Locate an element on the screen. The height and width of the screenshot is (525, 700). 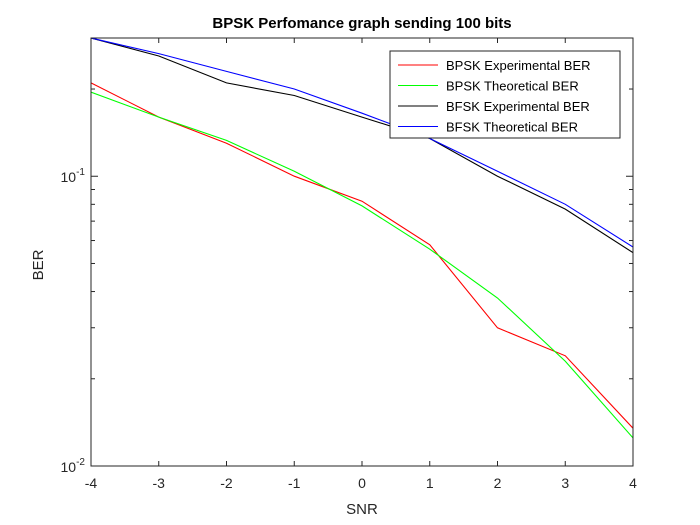
x-tick-label: 4 is located at coordinates (633, 483).